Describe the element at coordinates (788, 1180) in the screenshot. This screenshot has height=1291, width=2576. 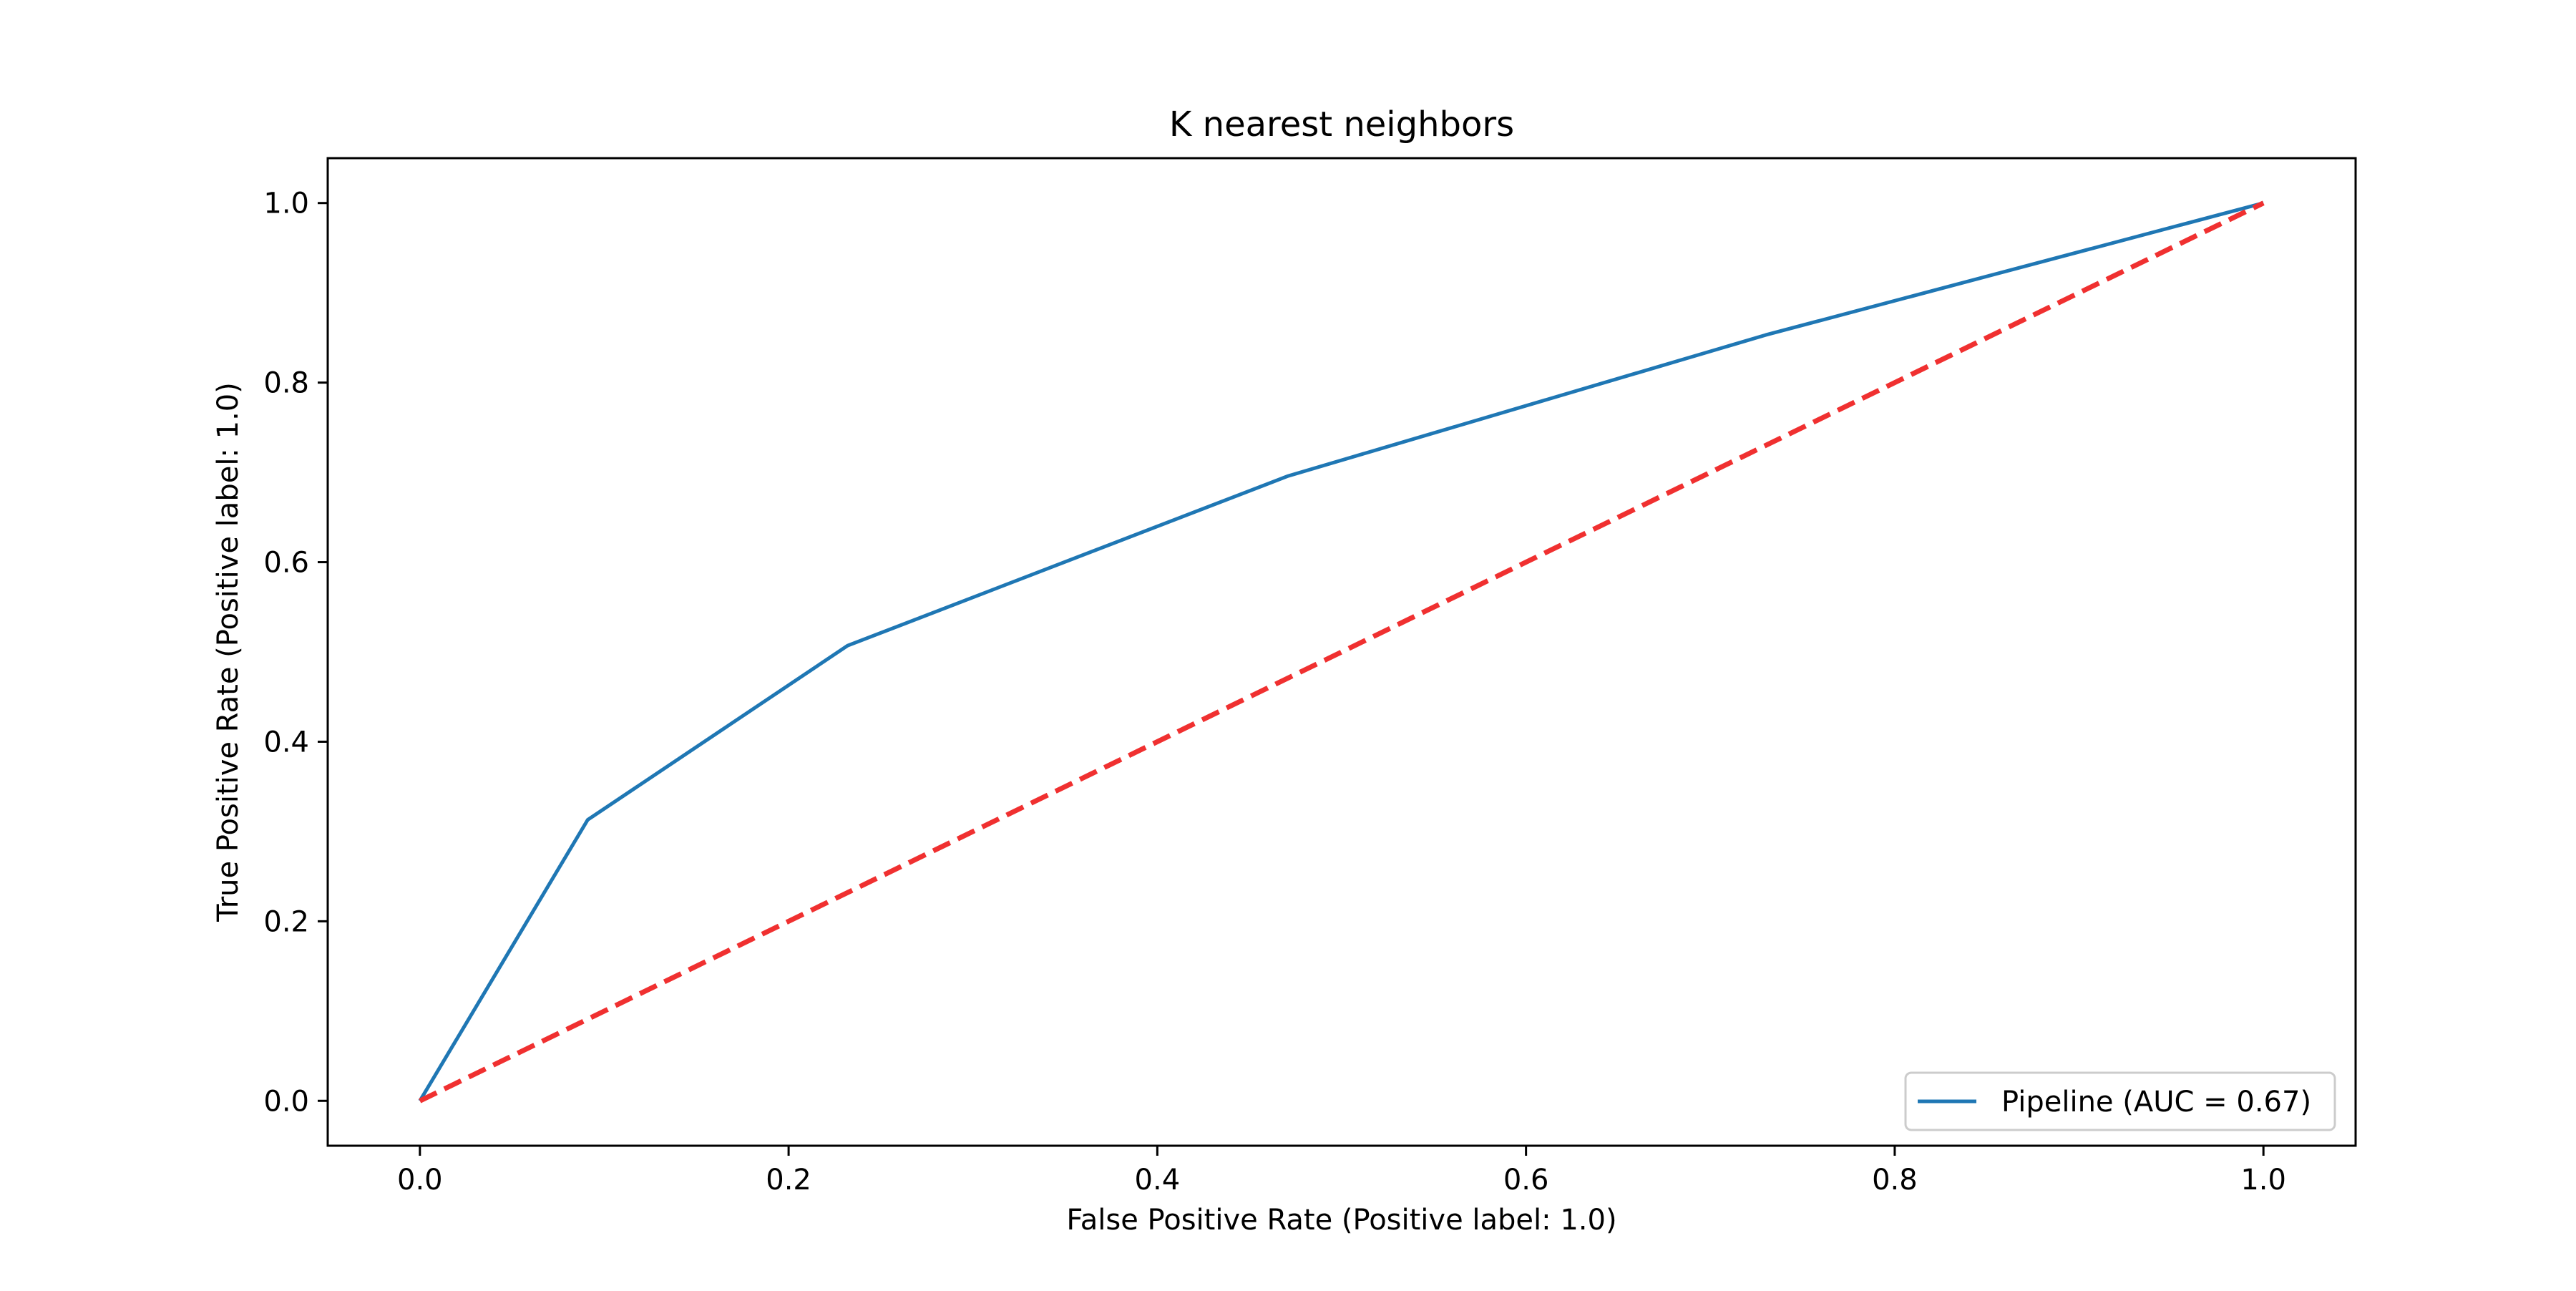
I see `x-tick-label: 0.2` at that location.